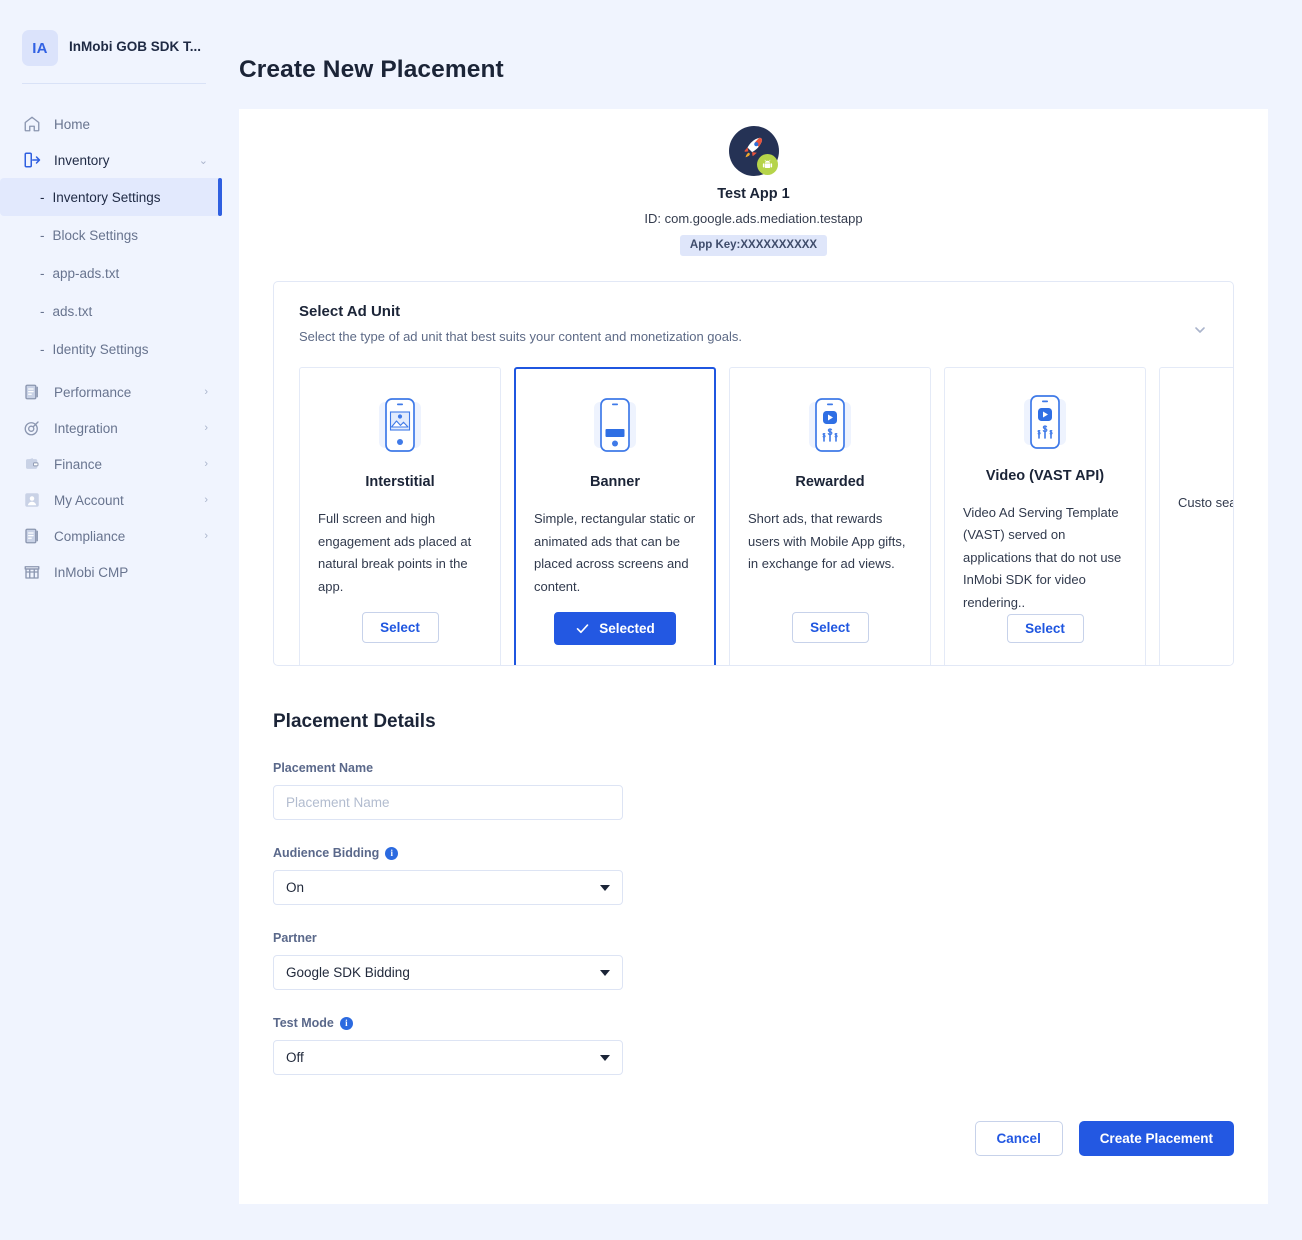  I want to click on sidebar-item-label: Compliance, so click(90, 536).